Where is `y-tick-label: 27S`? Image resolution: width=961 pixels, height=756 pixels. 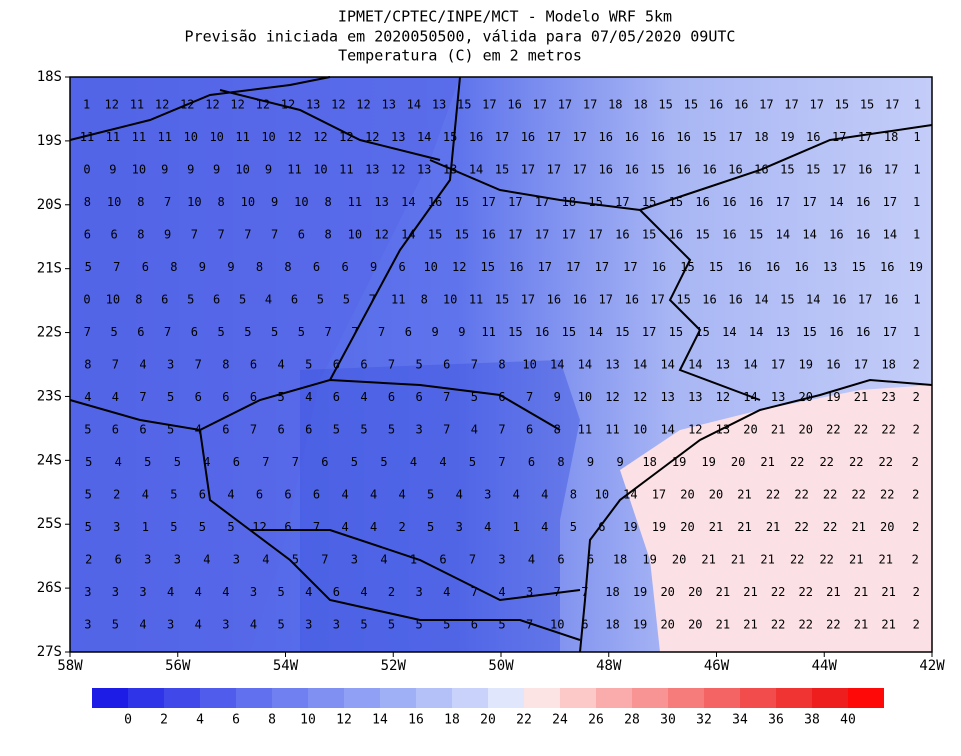
y-tick-label: 27S is located at coordinates (49, 652).